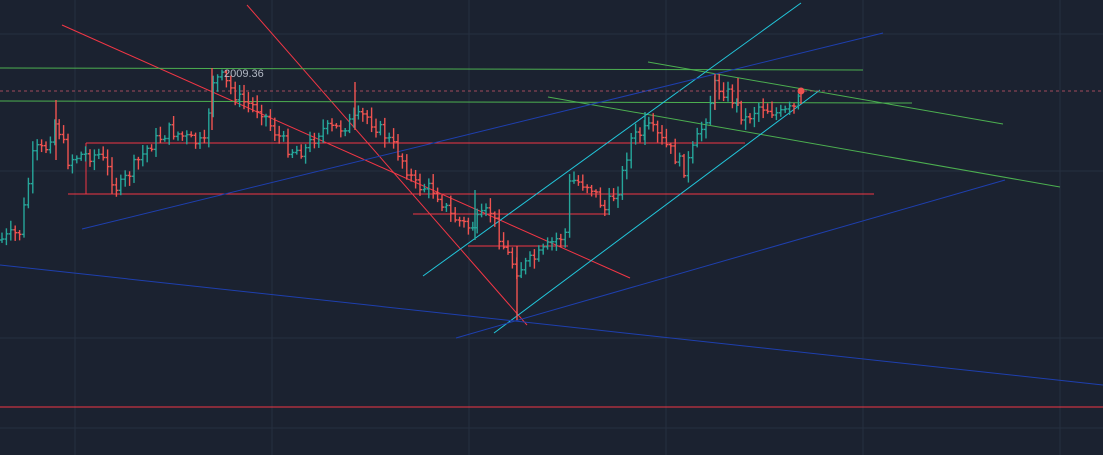 The image size is (1103, 455). I want to click on trend-line-green, so click(825, 93).